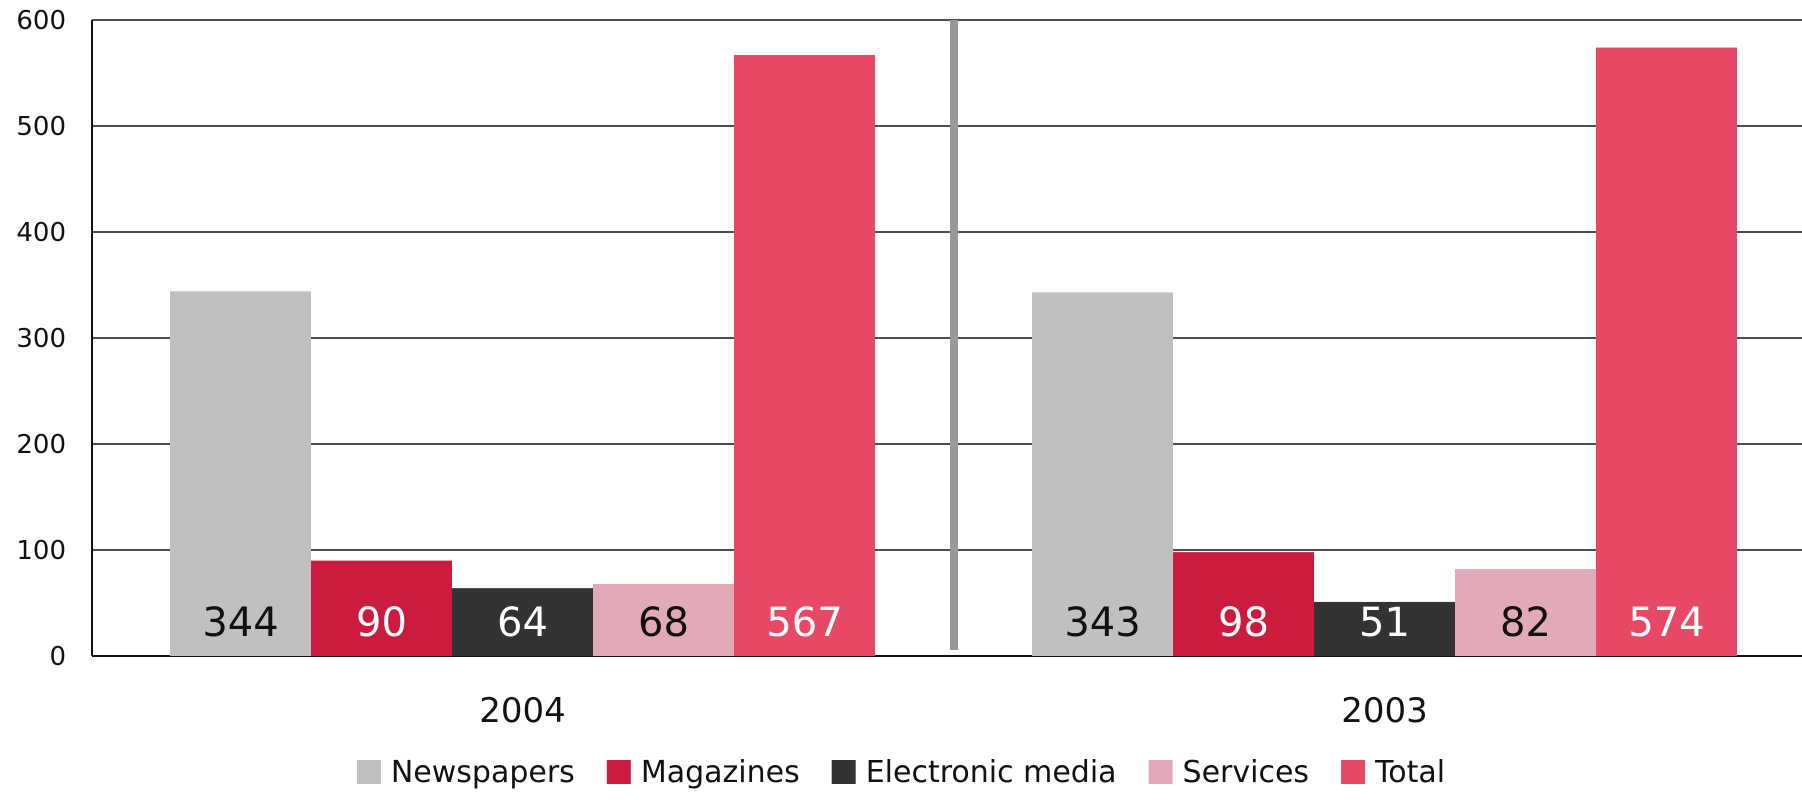 This screenshot has height=800, width=1802. I want to click on legend-label: Electronic media, so click(991, 772).